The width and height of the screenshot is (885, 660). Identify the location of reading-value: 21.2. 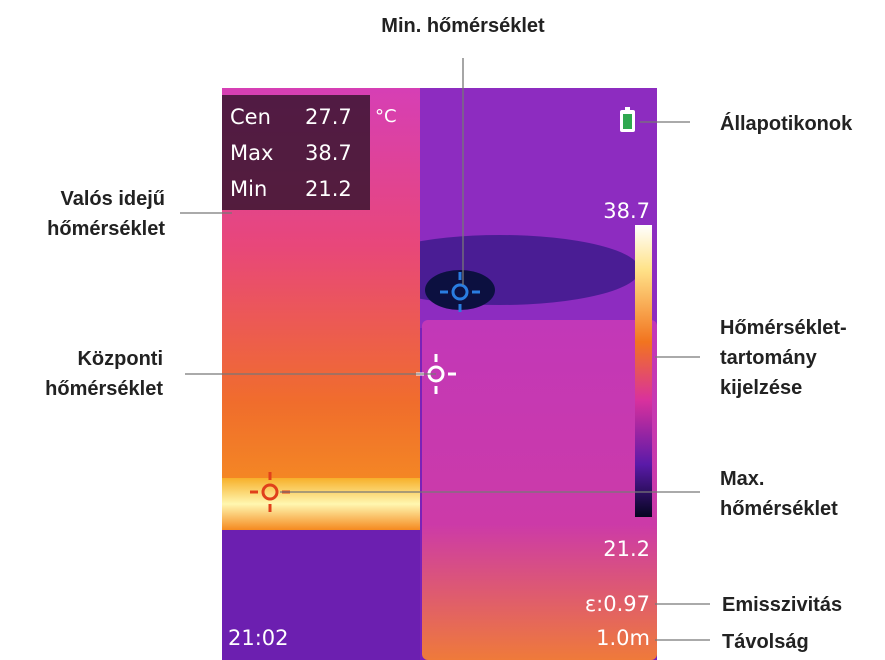
(328, 189).